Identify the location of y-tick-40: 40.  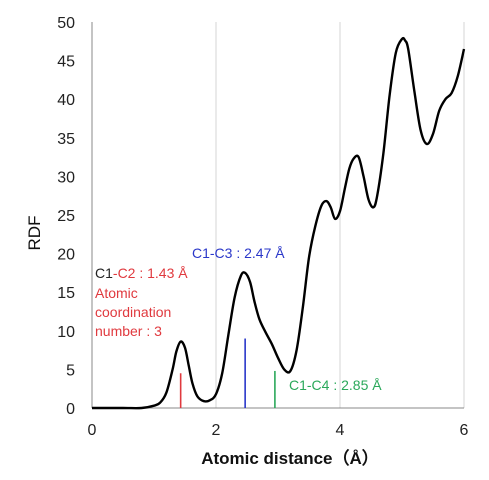
(66, 100).